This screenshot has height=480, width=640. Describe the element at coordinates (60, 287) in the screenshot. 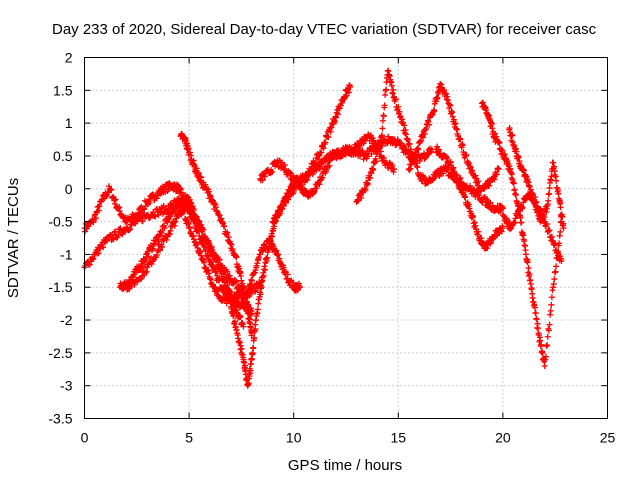

I see `y-tick-label: -1.5` at that location.